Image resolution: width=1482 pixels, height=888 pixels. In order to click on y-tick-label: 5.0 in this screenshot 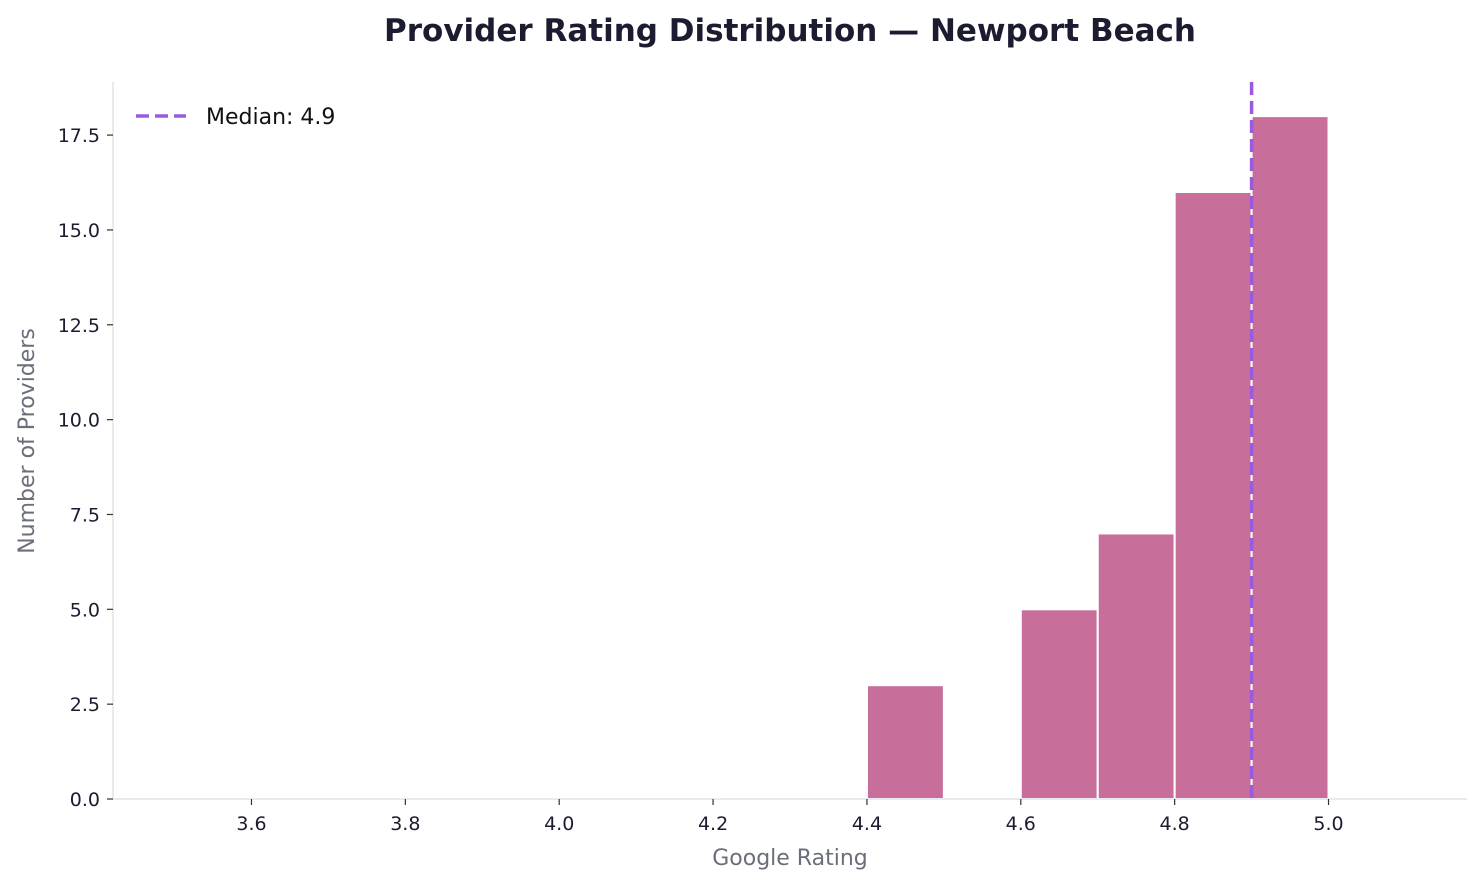, I will do `click(85, 610)`.